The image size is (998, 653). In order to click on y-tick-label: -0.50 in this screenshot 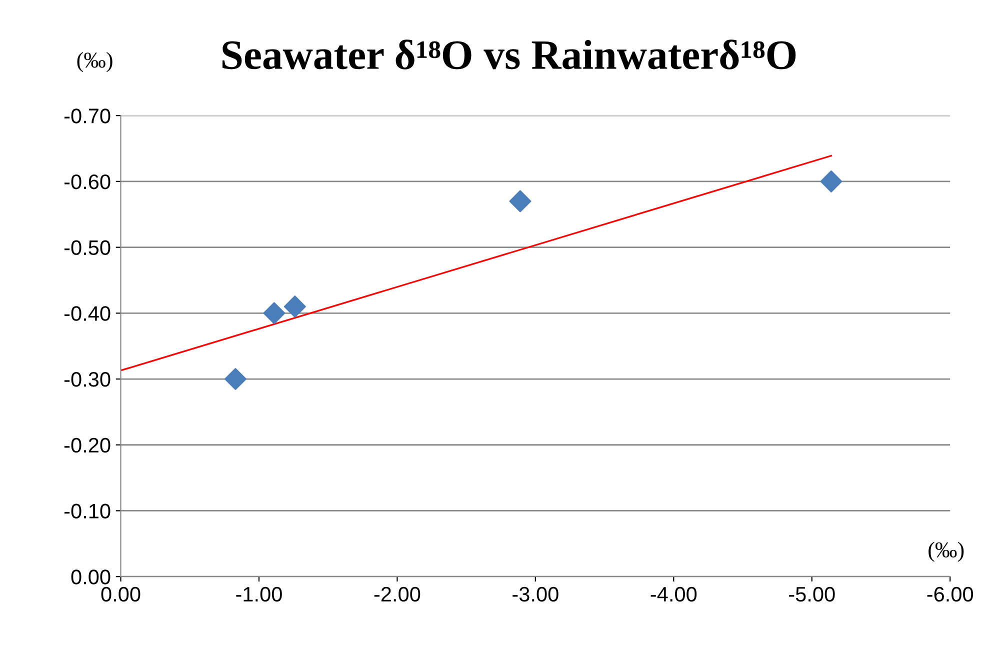, I will do `click(87, 248)`.